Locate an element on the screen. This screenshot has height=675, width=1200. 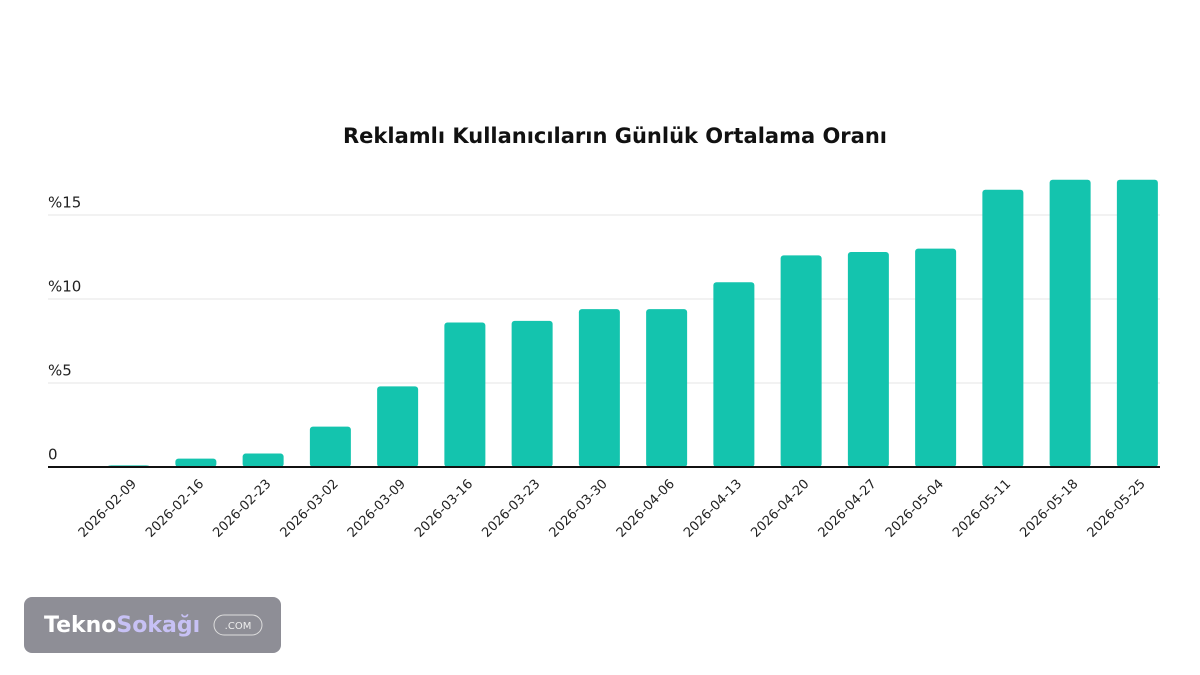
x-tick-label: 2026-03-09 is located at coordinates (377, 509).